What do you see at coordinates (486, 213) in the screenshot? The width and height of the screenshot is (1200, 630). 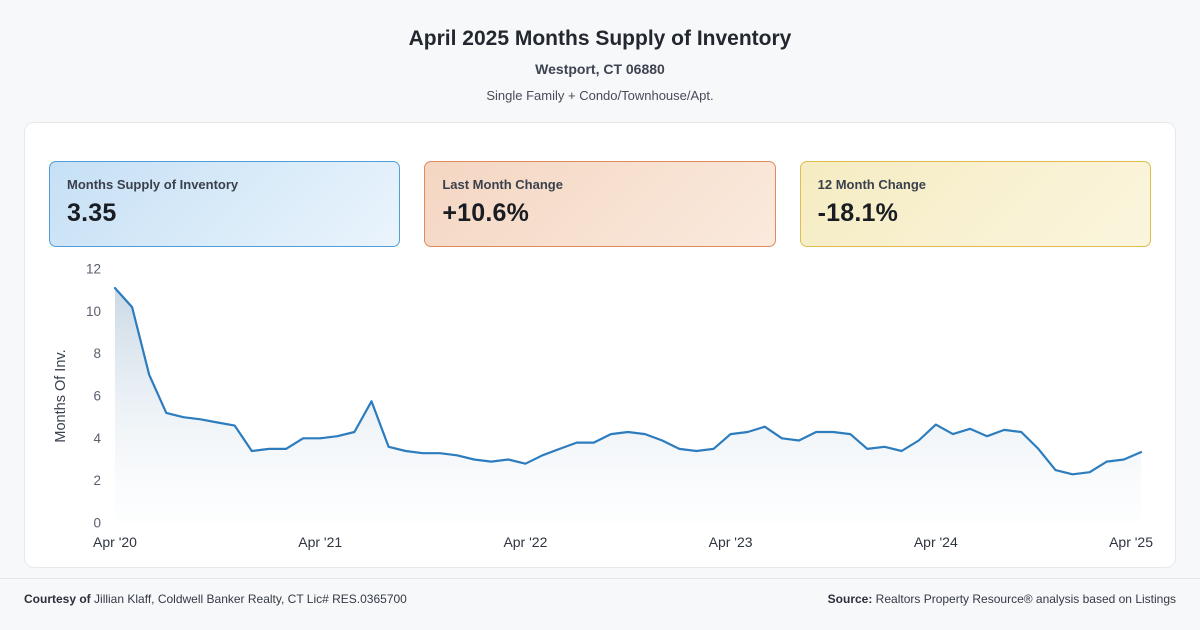 I see `stat-value: +10.6%` at bounding box center [486, 213].